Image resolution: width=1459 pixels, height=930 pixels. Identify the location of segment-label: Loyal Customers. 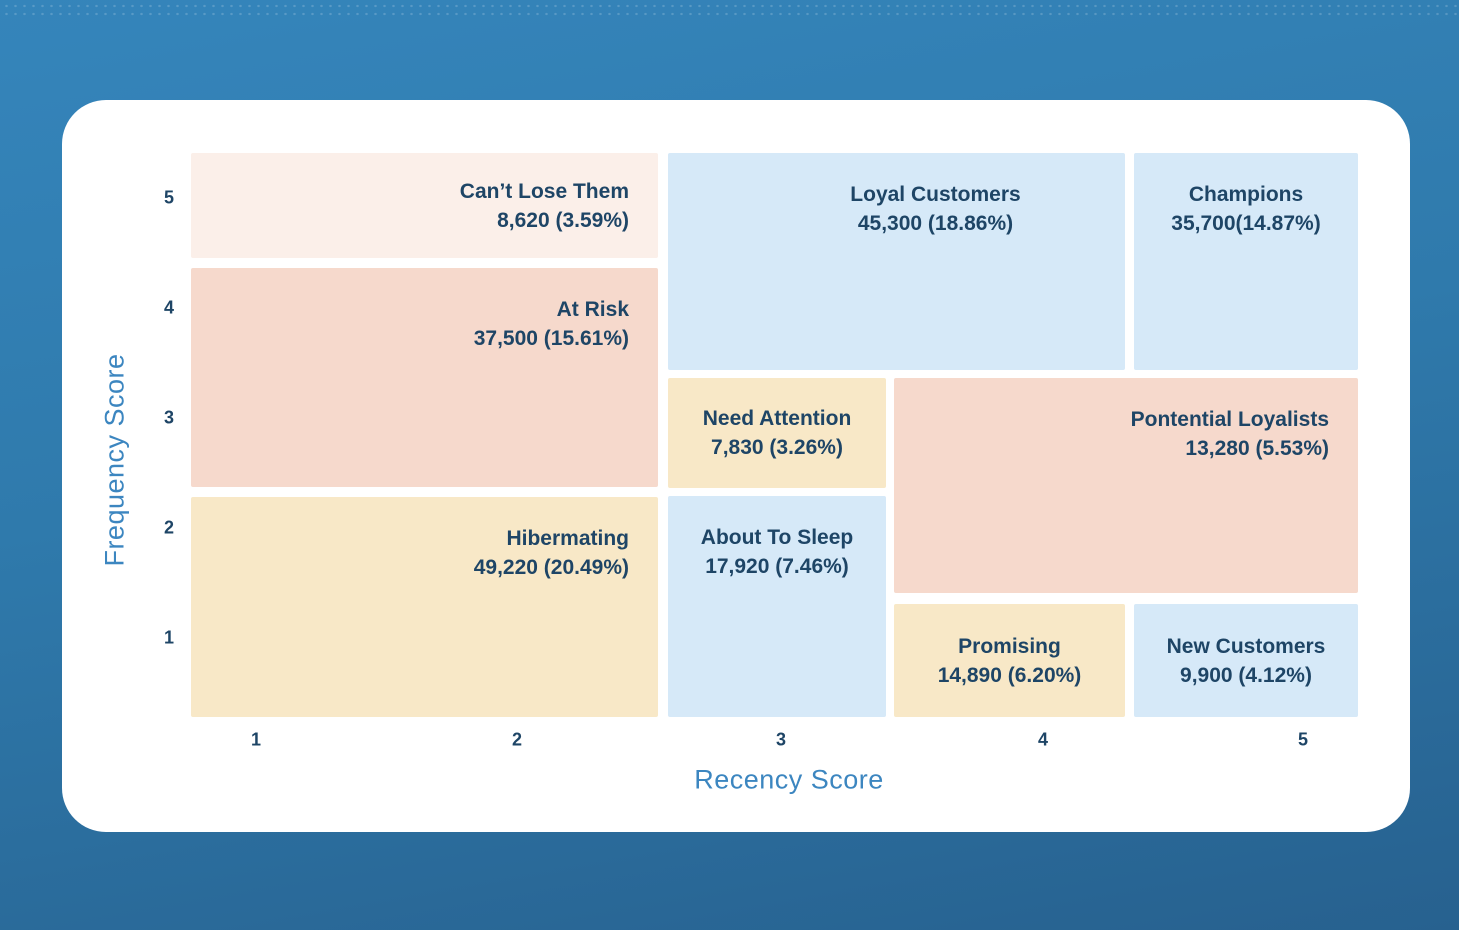
(935, 194).